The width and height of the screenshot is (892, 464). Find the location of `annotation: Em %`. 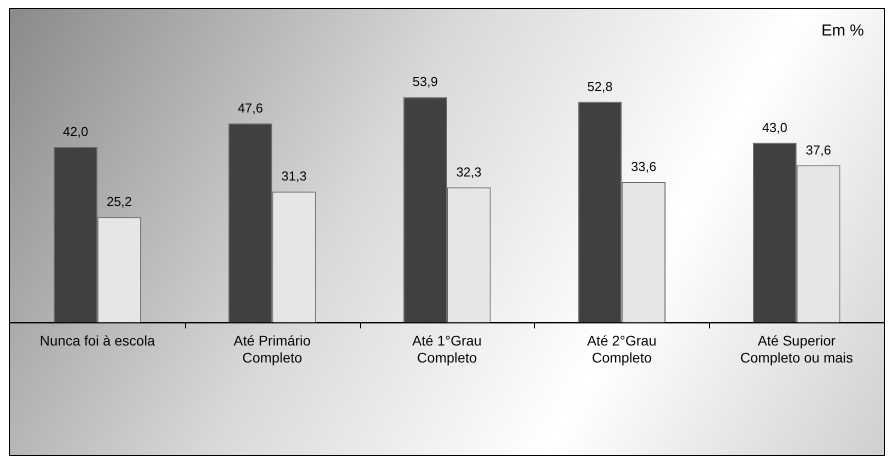

annotation: Em % is located at coordinates (842, 31).